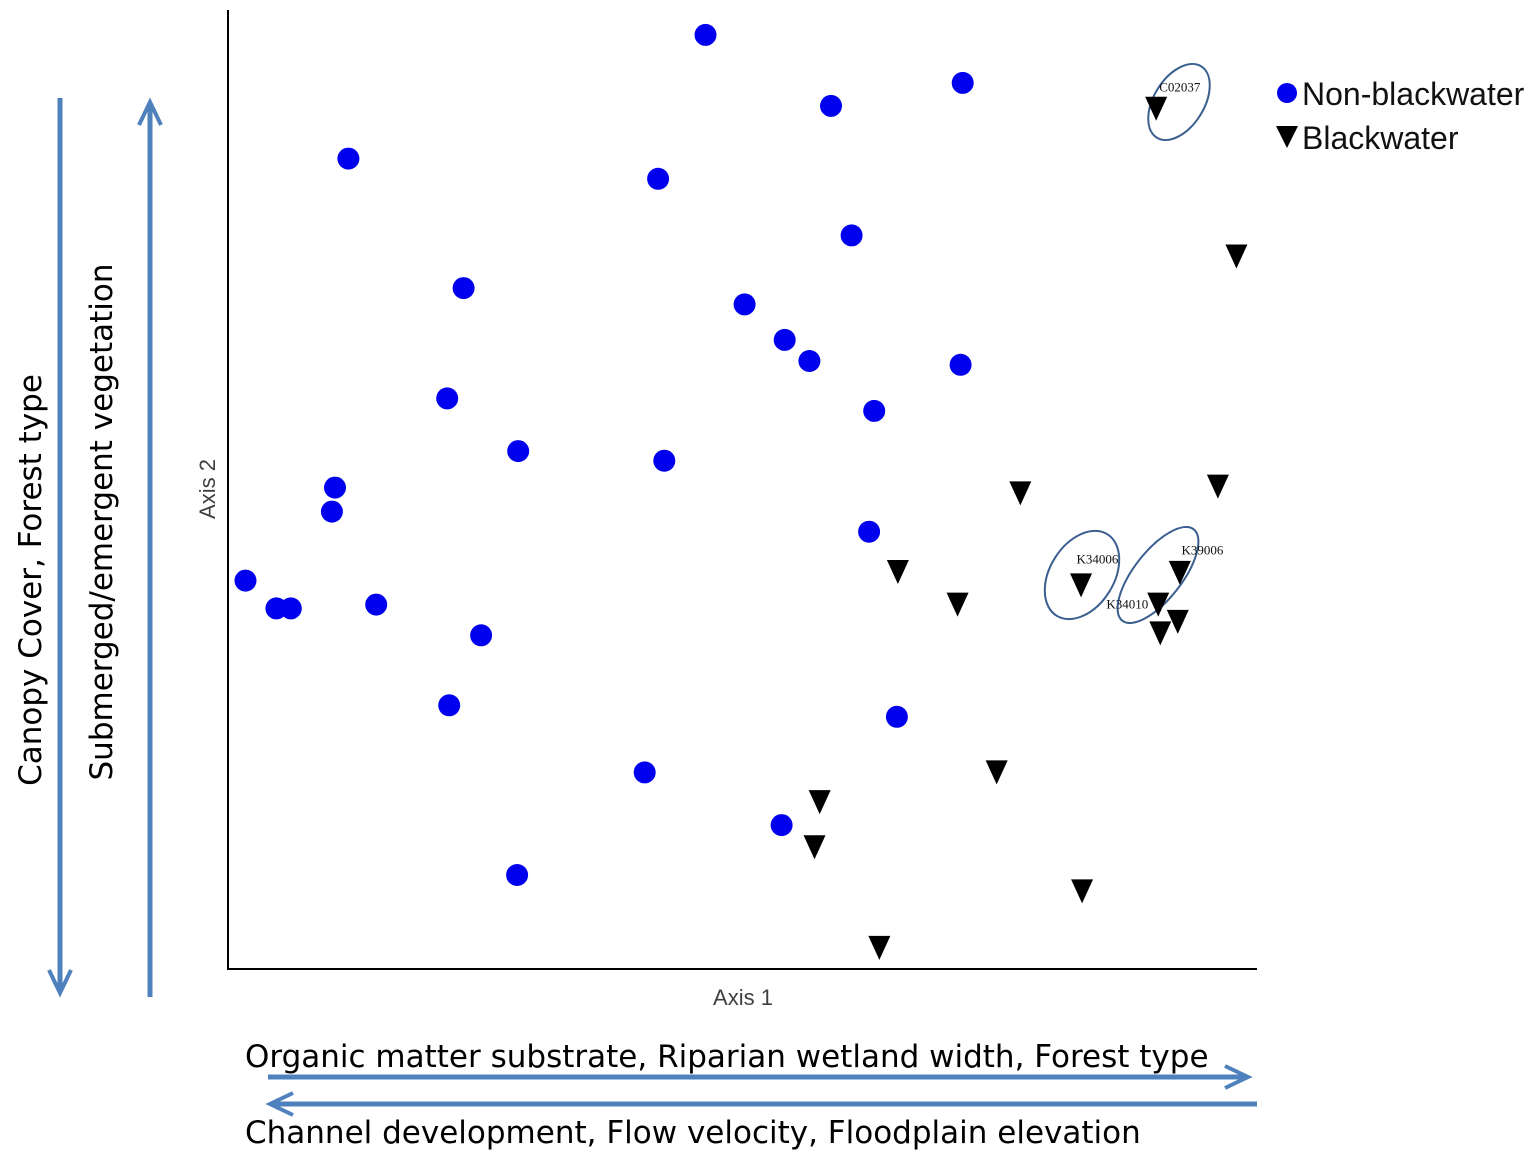 Image resolution: width=1528 pixels, height=1152 pixels. Describe the element at coordinates (743, 997) in the screenshot. I see `x-axis-title: Axis 1` at that location.